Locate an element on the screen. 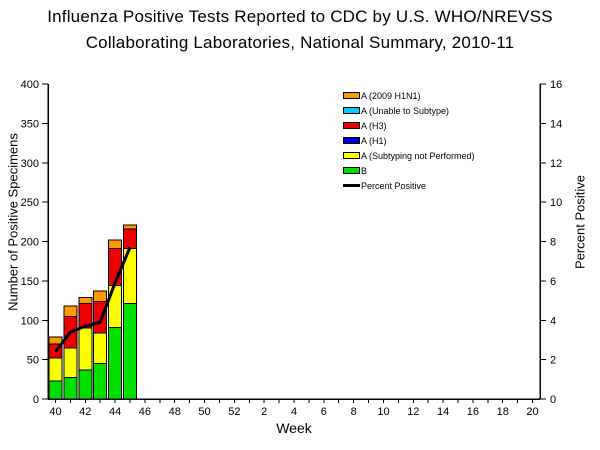  x-axis-tick-label: 48 is located at coordinates (175, 412).